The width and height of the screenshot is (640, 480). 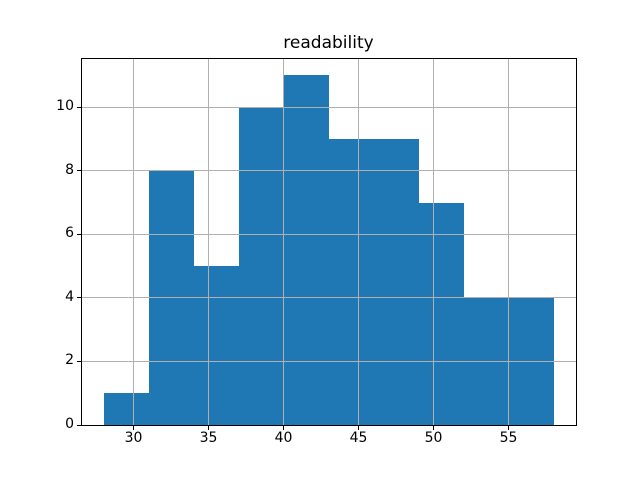 What do you see at coordinates (283, 438) in the screenshot?
I see `x-tick-label: 40` at bounding box center [283, 438].